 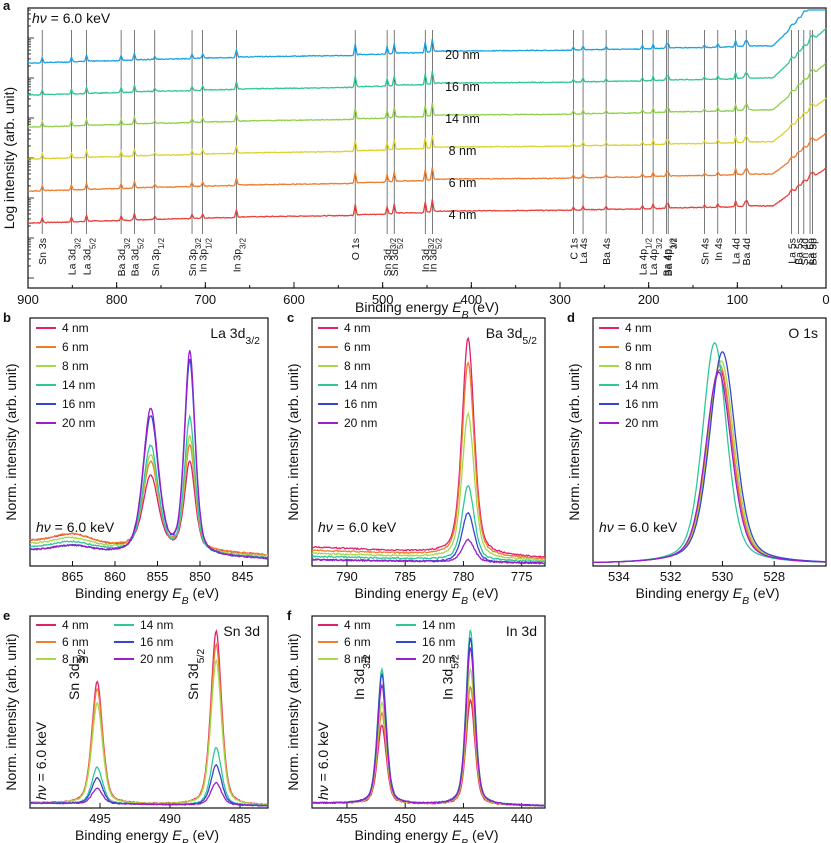 I want to click on panel-d-ylabel: Norm. intensity (arb. unit), so click(x=574, y=441).